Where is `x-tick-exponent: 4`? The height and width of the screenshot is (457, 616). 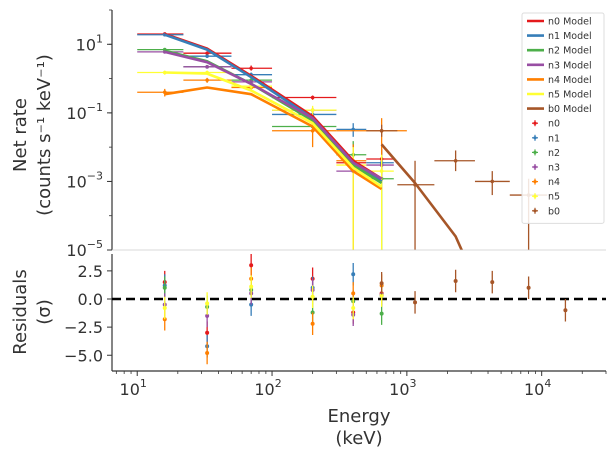
x-tick-exponent: 4 is located at coordinates (547, 383).